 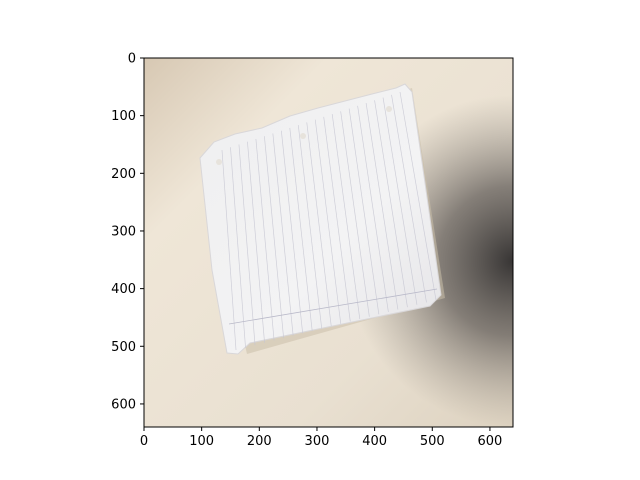 What do you see at coordinates (201, 441) in the screenshot?
I see `x-tick-label: 100` at bounding box center [201, 441].